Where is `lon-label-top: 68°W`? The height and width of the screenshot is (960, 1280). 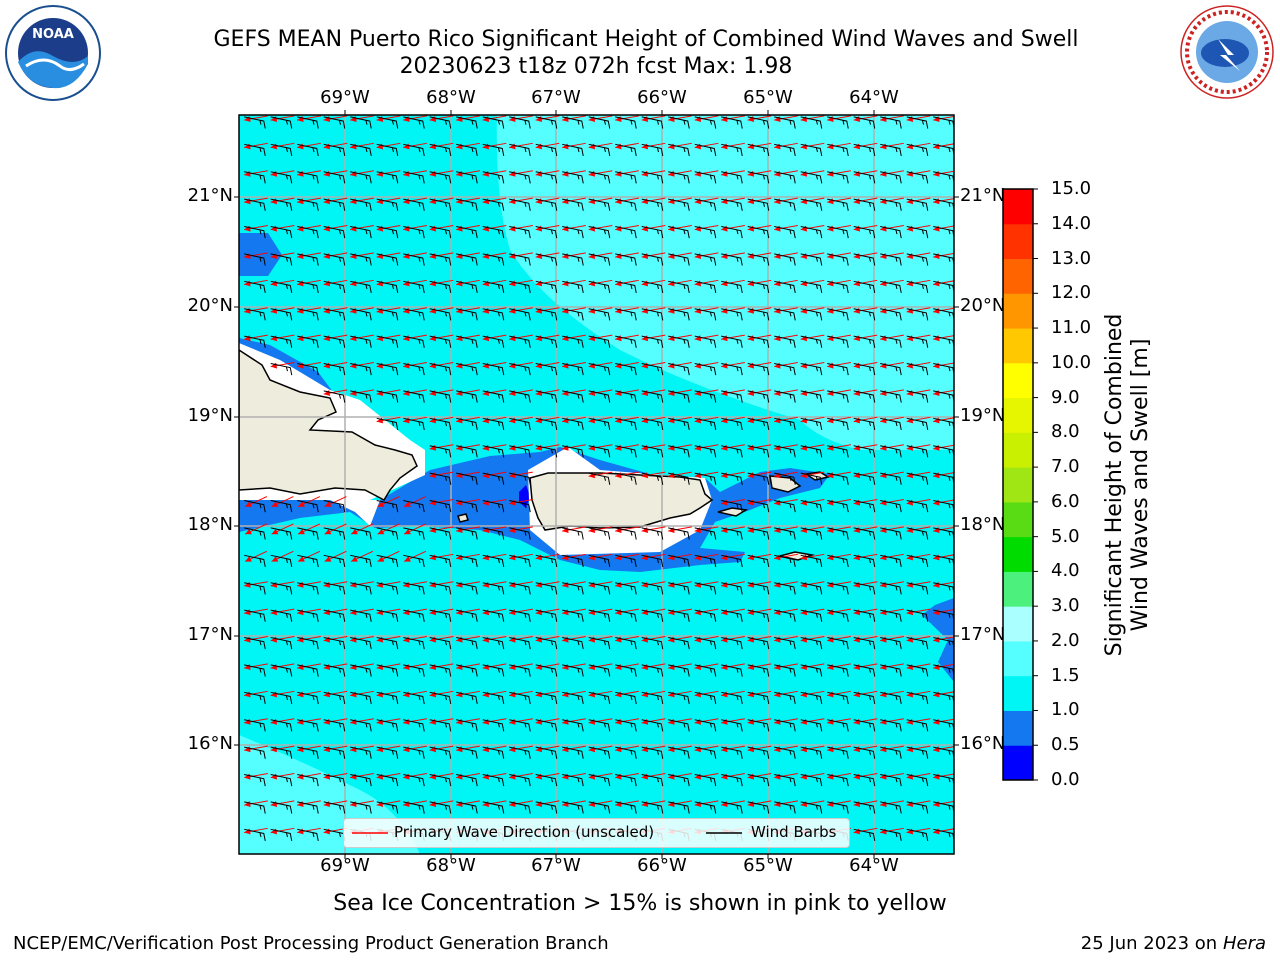 lon-label-top: 68°W is located at coordinates (451, 97).